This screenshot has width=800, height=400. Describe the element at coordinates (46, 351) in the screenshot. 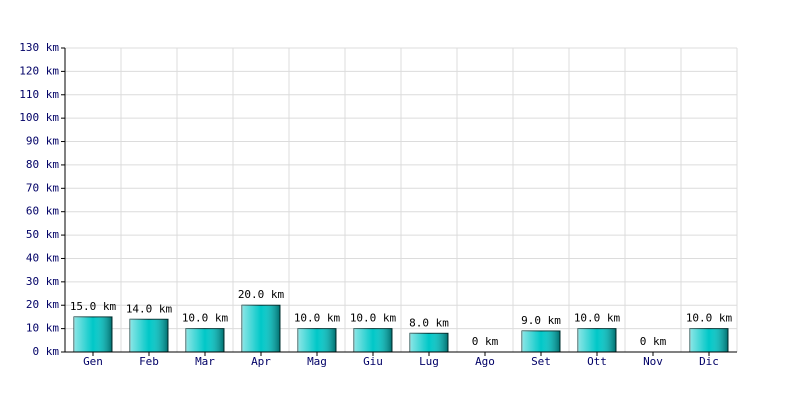

I see `y-tick-label: 0 km` at that location.